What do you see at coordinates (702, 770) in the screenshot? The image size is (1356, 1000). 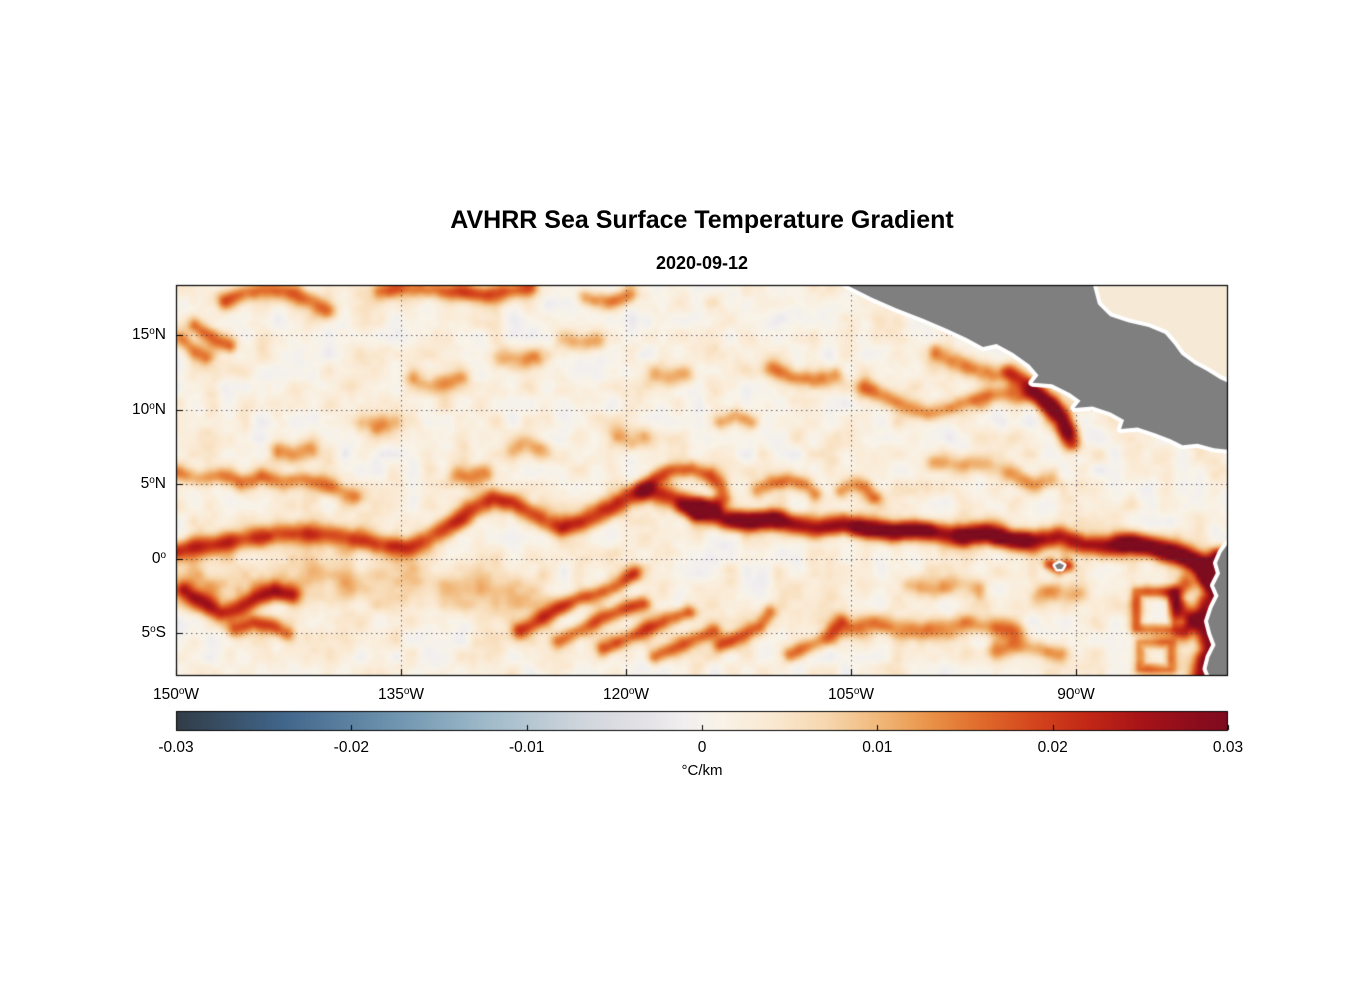 I see `colorbar-unit-label: °C/km` at bounding box center [702, 770].